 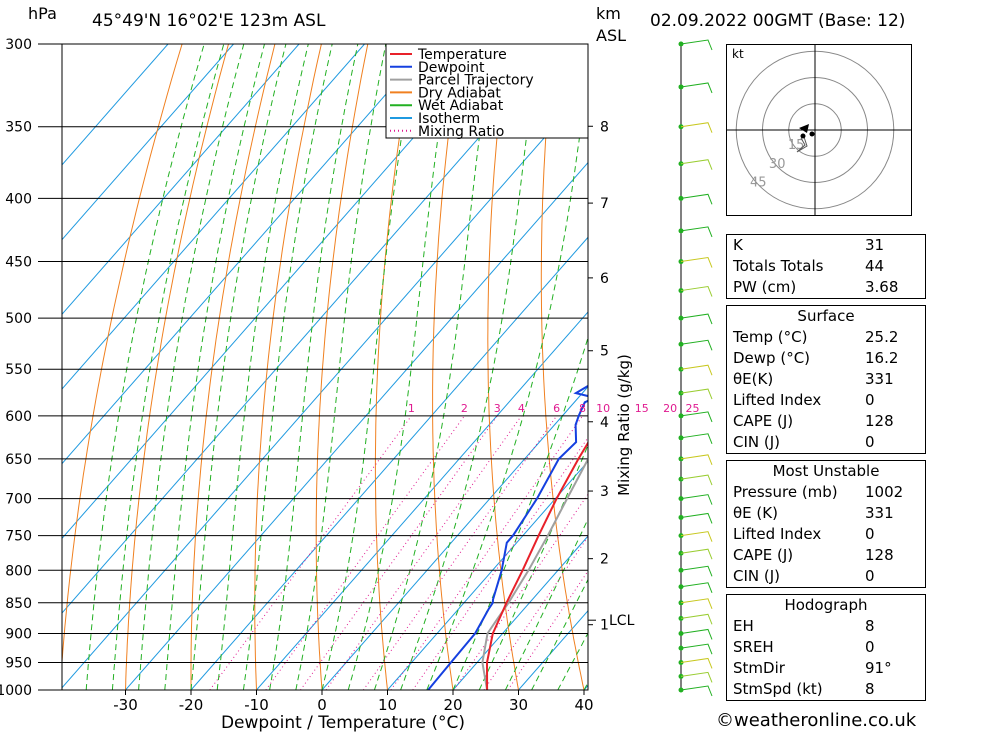 I want to click on pressure-tick-label: 700, so click(x=18, y=500).